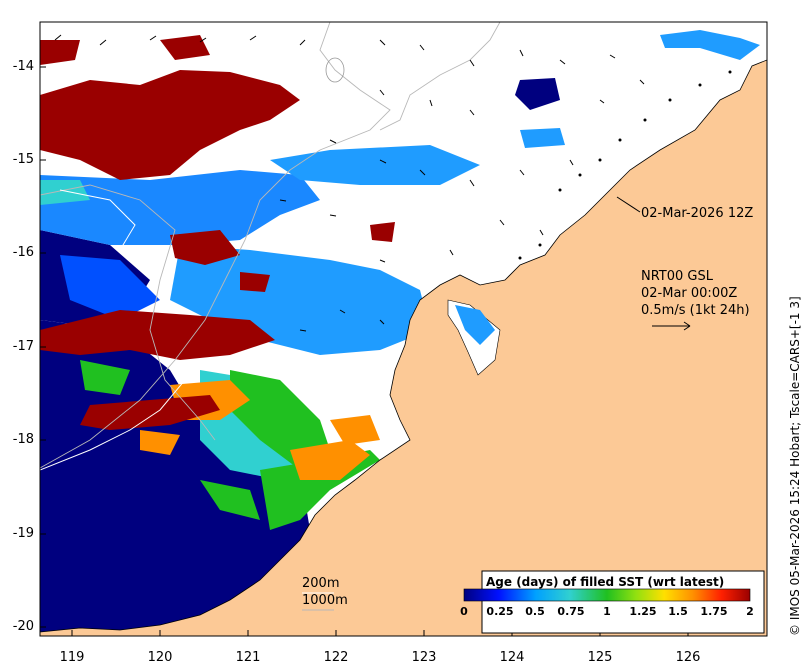 The width and height of the screenshot is (810, 672). I want to click on y-tick-label: -20, so click(23, 626).